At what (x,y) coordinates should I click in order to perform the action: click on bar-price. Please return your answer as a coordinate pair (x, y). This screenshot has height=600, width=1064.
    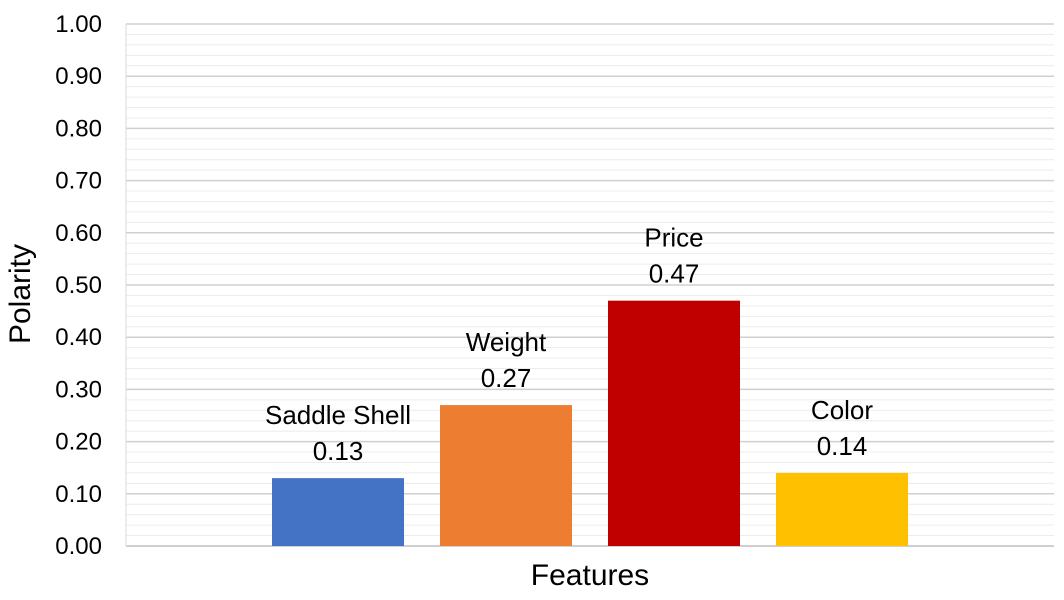
    Looking at the image, I should click on (674, 423).